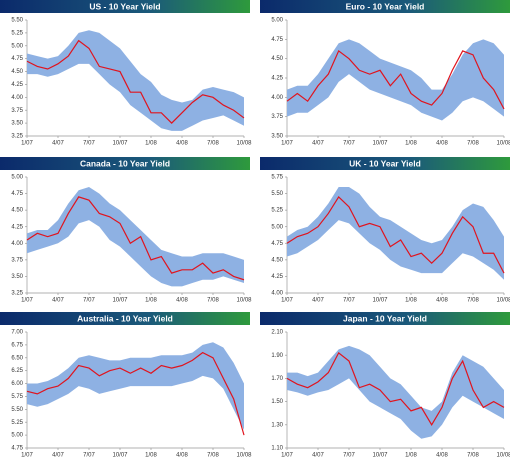 This screenshot has height=464, width=510. Describe the element at coordinates (125, 318) in the screenshot. I see `chart-title: Australia - 10 Year Yield` at that location.